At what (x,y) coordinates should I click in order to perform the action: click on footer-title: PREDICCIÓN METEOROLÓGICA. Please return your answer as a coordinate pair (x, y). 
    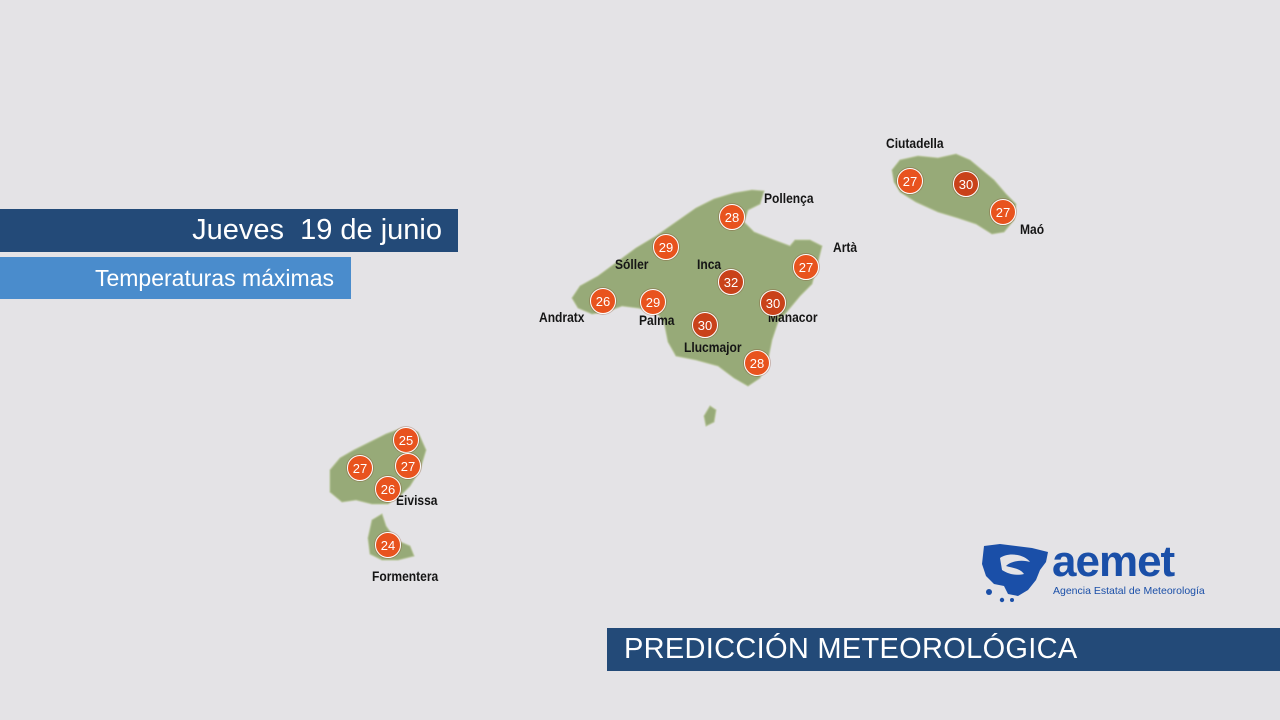
    Looking at the image, I should click on (851, 649).